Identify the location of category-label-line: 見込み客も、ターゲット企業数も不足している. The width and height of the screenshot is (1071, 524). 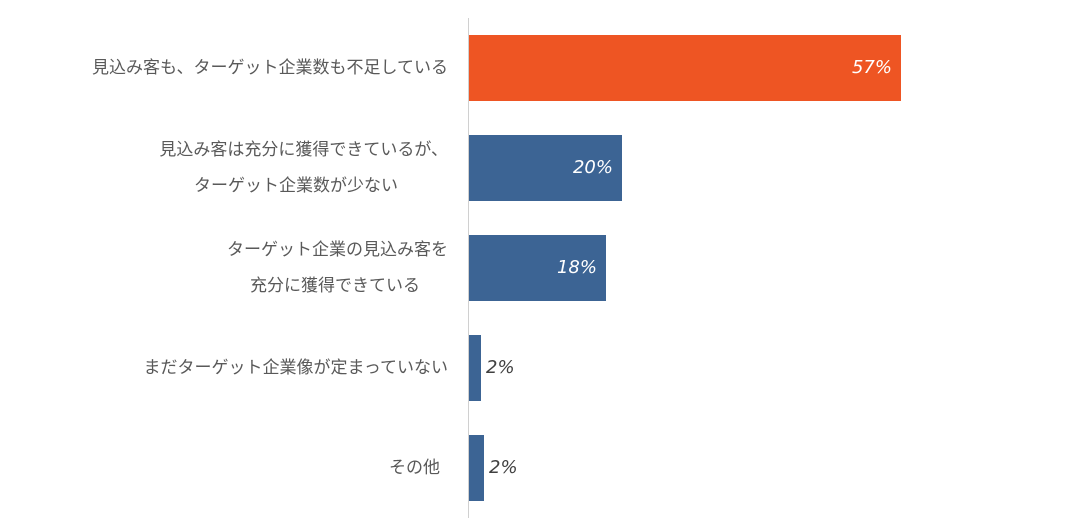
(270, 68).